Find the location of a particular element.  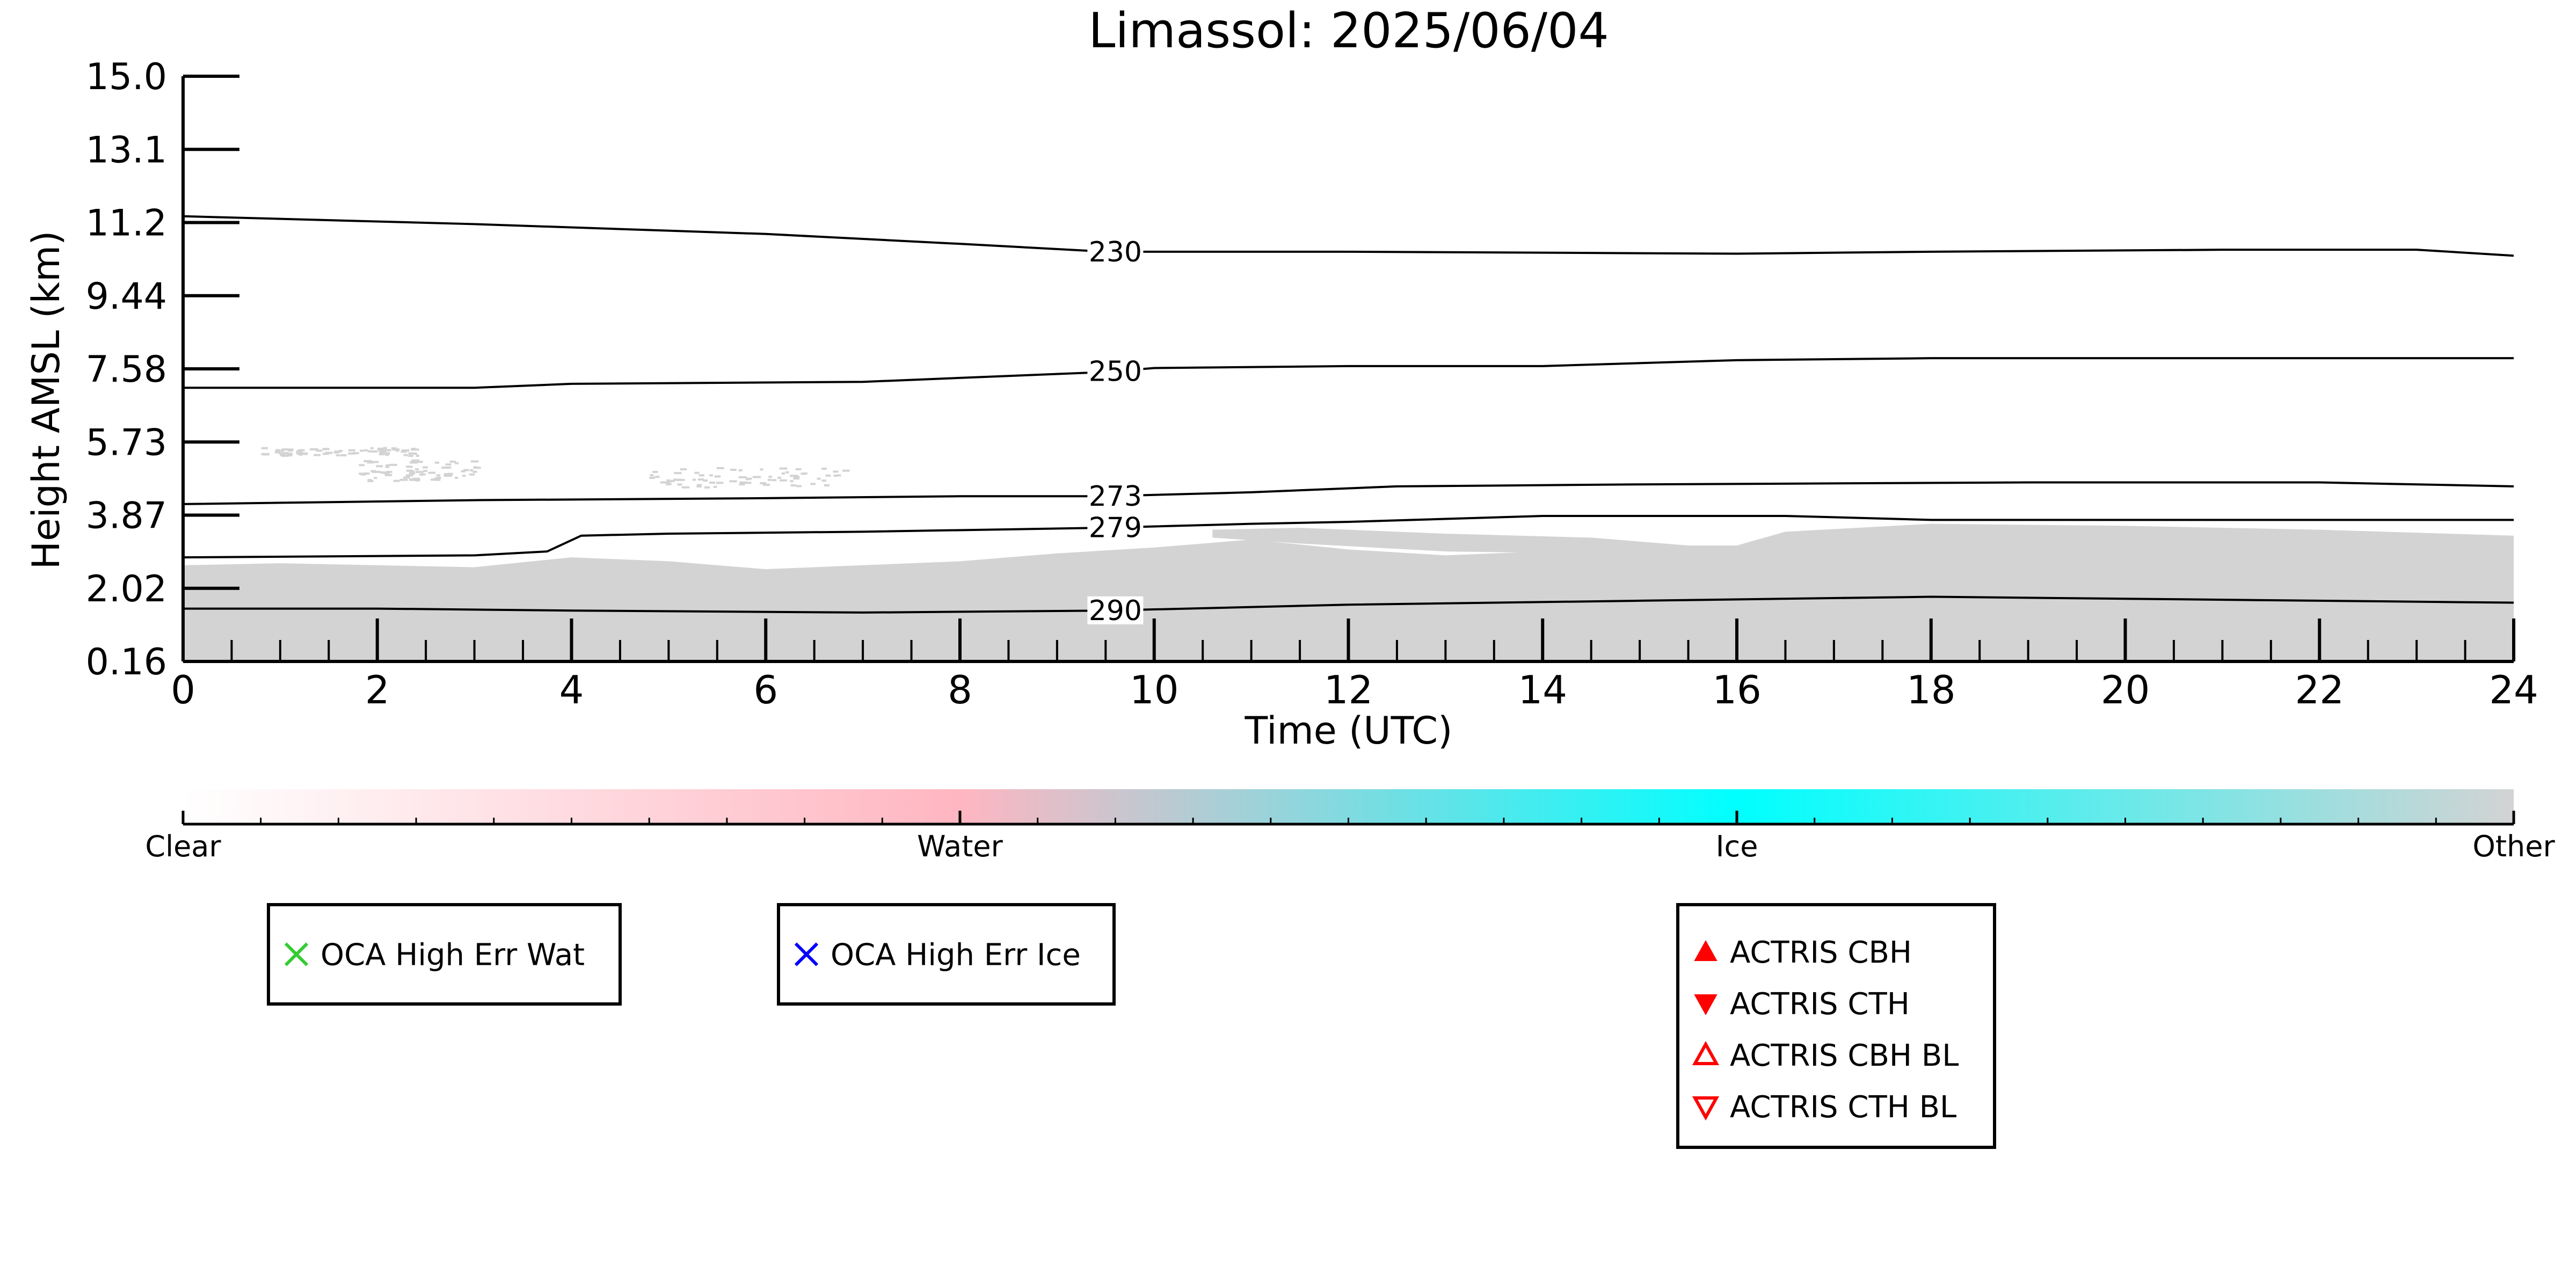

x-tick-label: 2 is located at coordinates (377, 689).